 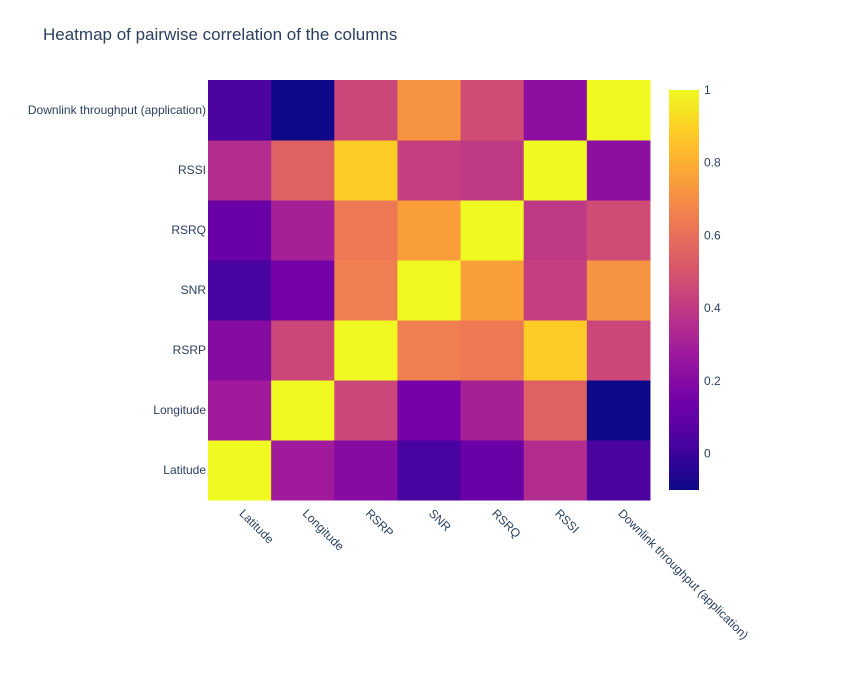 I want to click on x-tick-label: RSRP, so click(x=379, y=522).